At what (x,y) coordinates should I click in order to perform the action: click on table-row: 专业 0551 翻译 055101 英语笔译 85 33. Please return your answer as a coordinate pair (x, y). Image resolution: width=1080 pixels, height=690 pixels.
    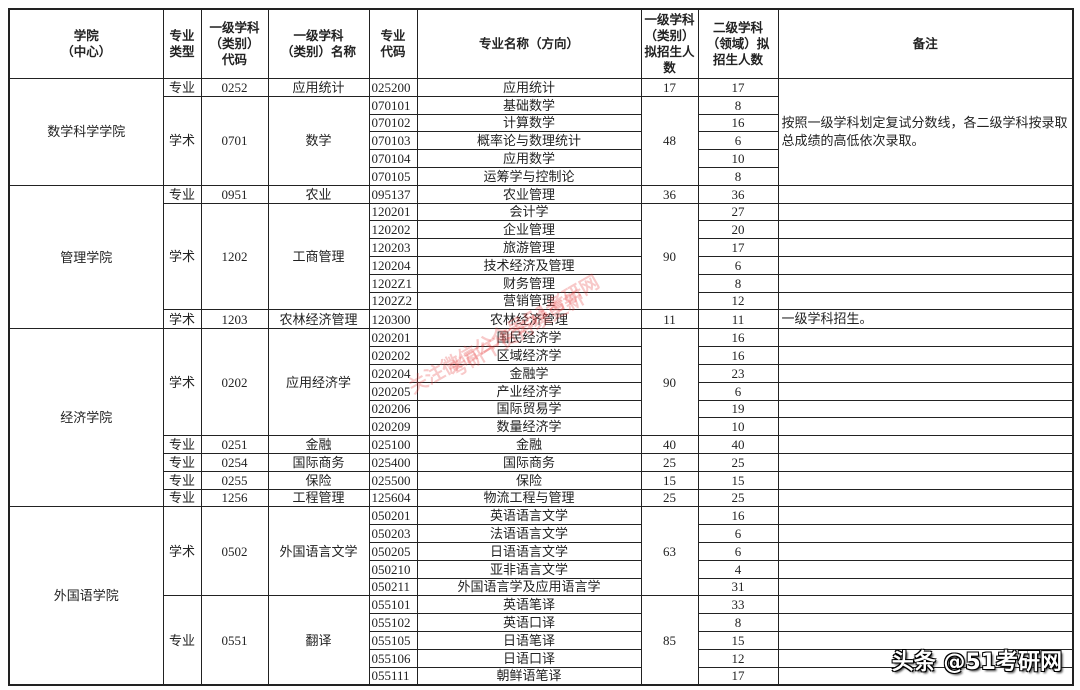
    Looking at the image, I should click on (541, 640).